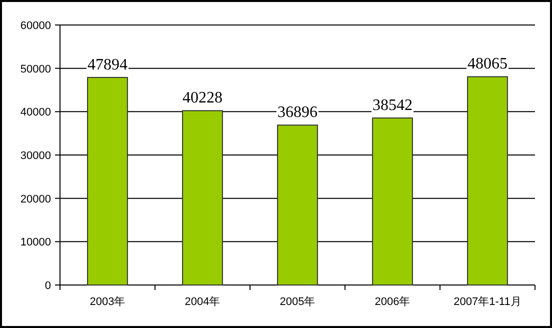 The width and height of the screenshot is (552, 328). Describe the element at coordinates (488, 302) in the screenshot. I see `x-tick-label: 2007年1-11月` at that location.